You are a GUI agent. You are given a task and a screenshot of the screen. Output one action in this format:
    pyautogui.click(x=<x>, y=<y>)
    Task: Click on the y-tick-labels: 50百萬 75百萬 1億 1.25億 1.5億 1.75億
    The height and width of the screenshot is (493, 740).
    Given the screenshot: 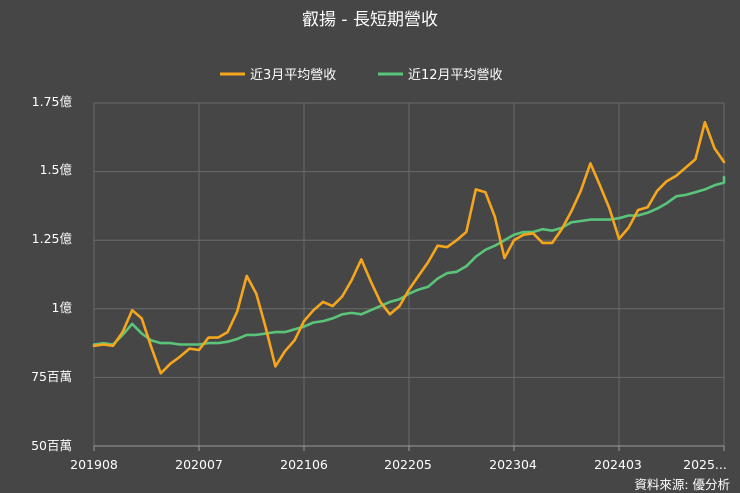 What is the action you would take?
    pyautogui.click(x=51, y=273)
    